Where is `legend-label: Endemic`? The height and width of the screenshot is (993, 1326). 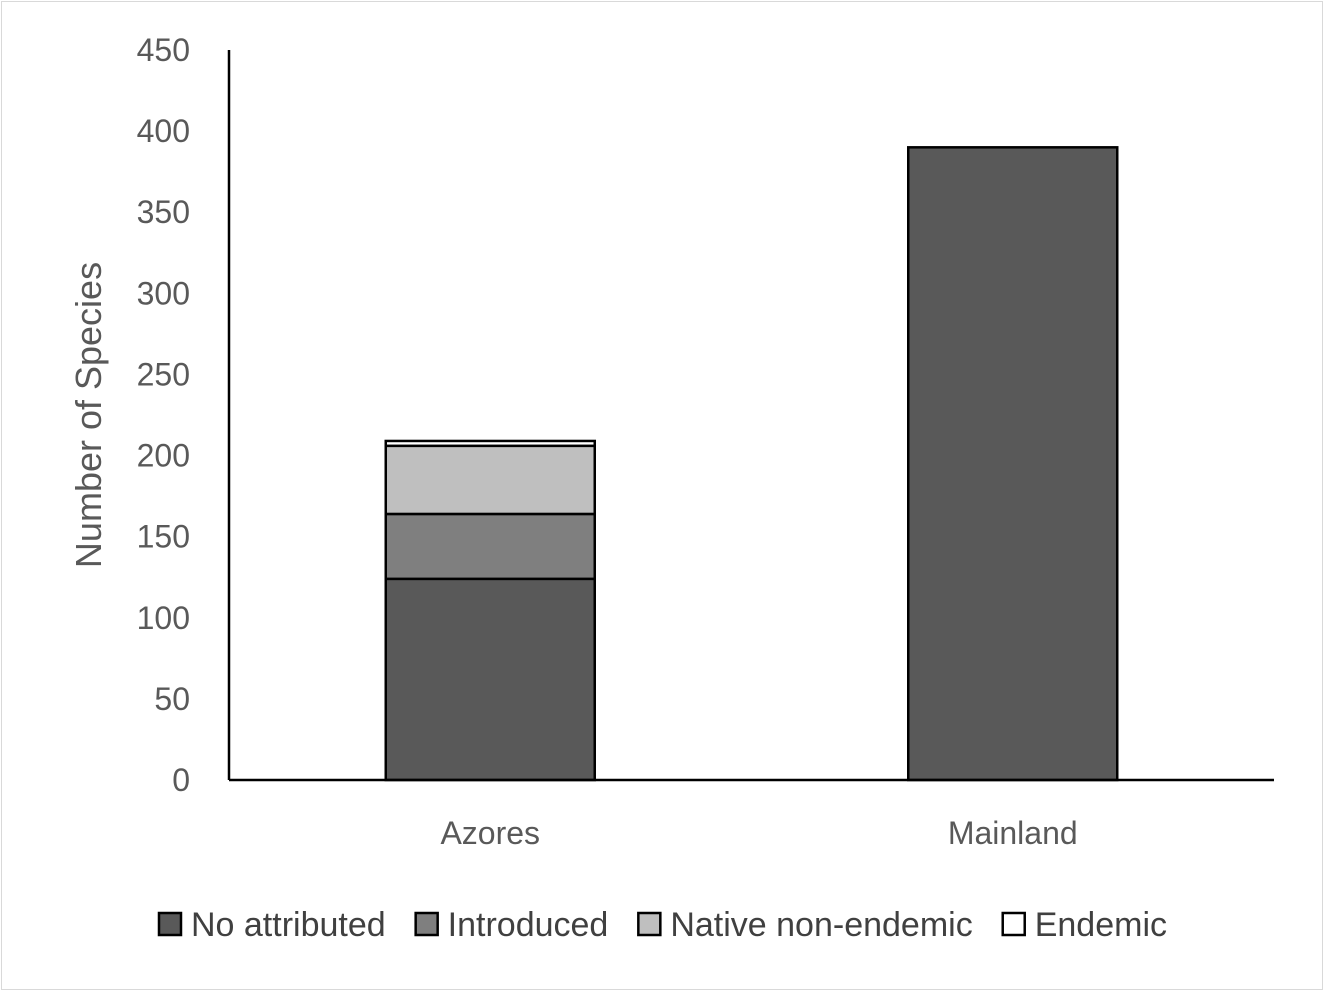 legend-label: Endemic is located at coordinates (1101, 925).